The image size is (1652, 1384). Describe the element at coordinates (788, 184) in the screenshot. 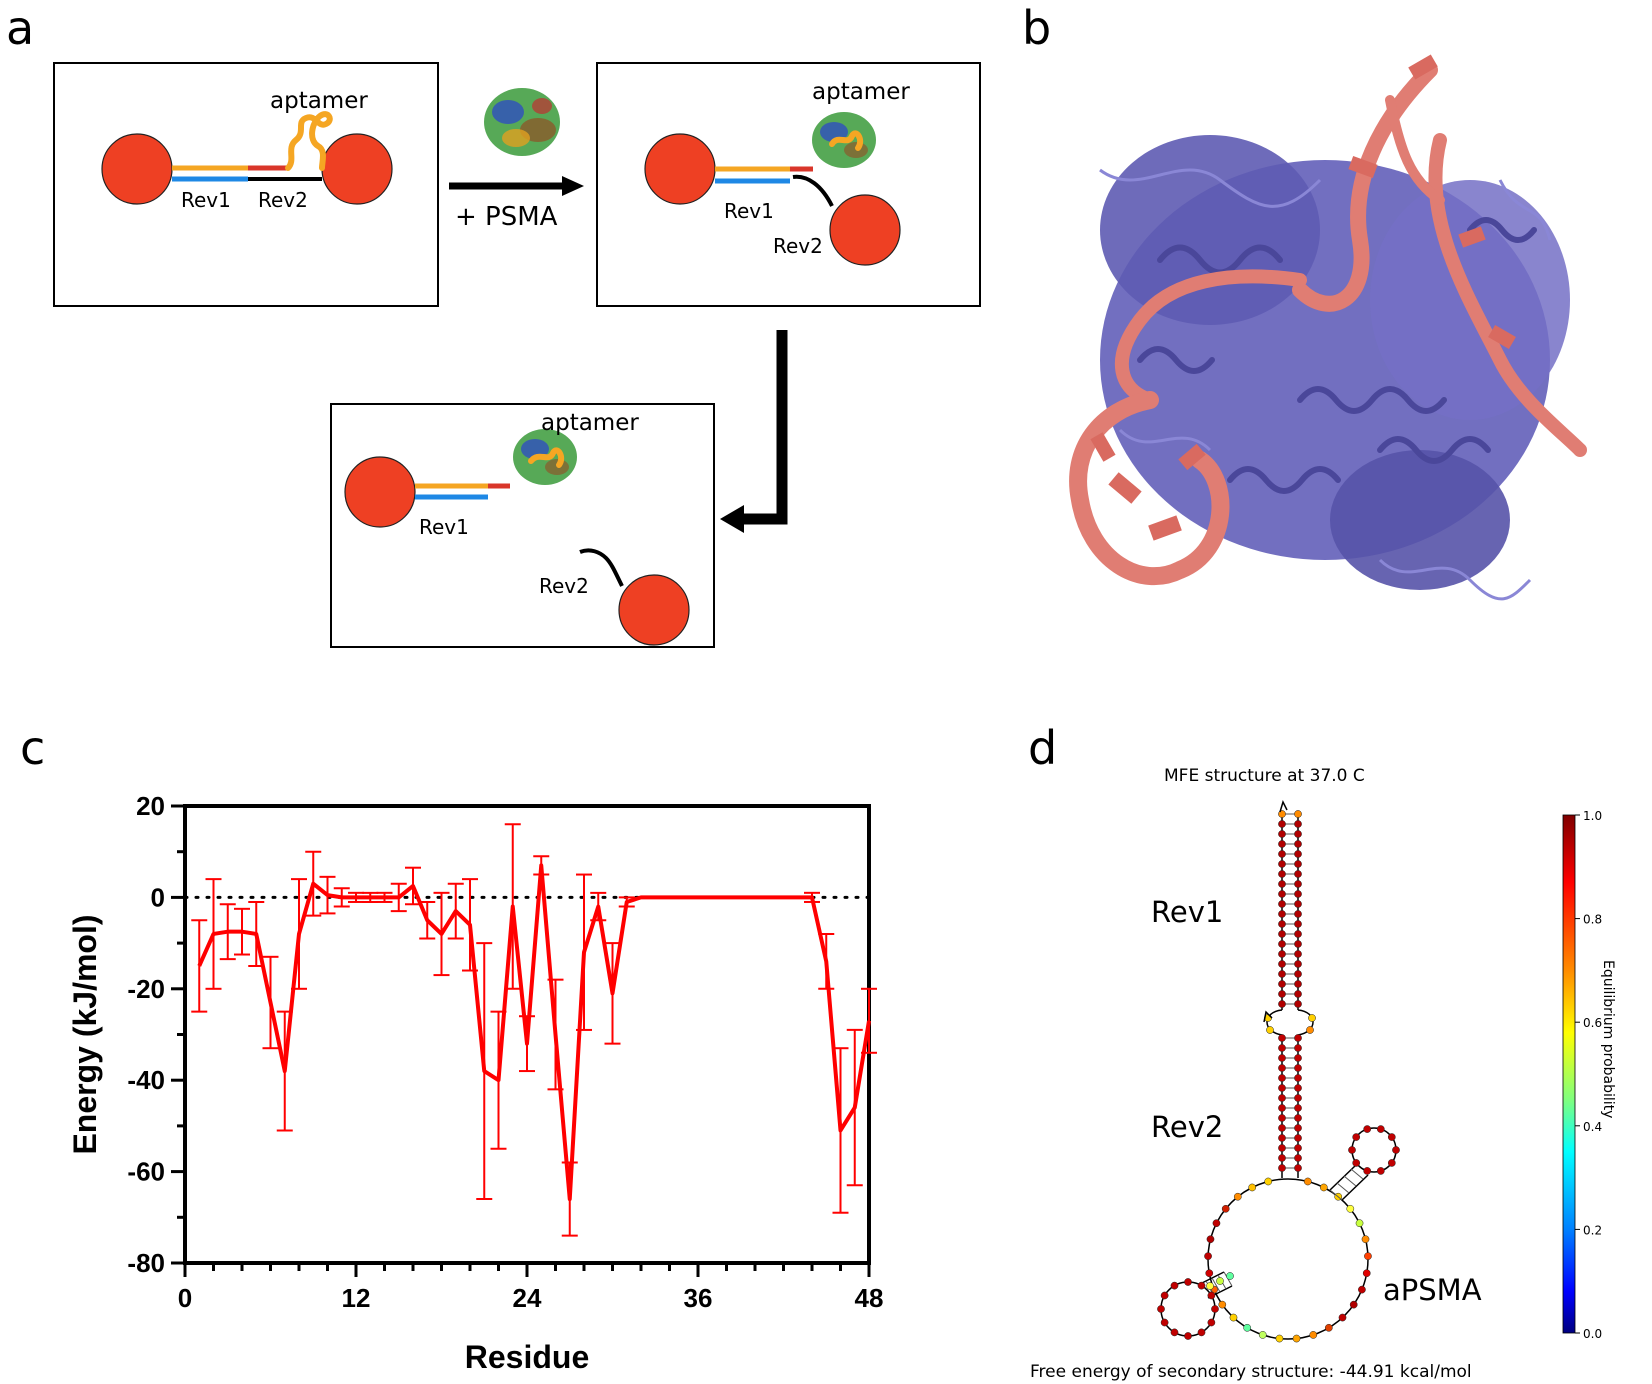

I see `panel-a-box-bound: aptamer Rev1 Rev2` at that location.